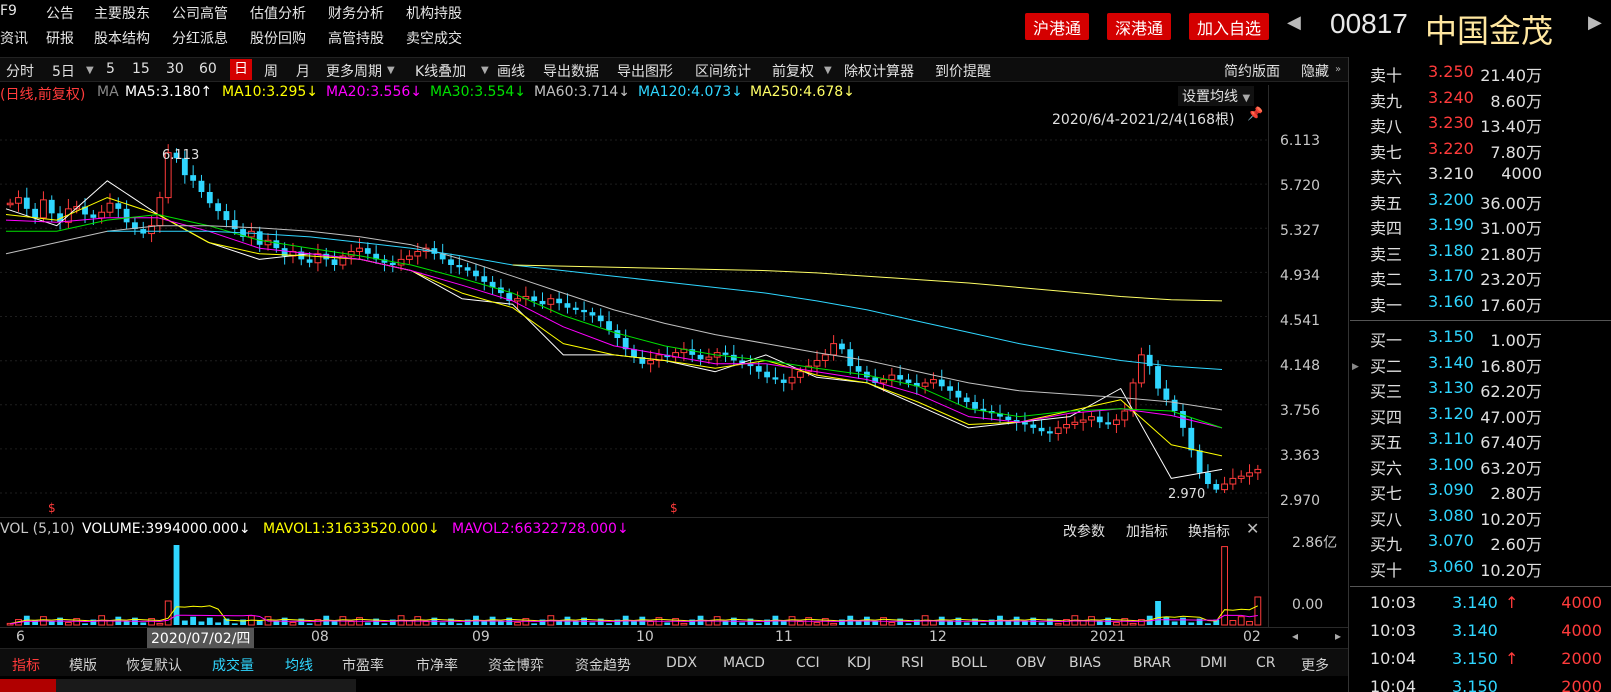 This screenshot has height=692, width=1611. I want to click on scroll-right-icon: ▸, so click(1338, 636).